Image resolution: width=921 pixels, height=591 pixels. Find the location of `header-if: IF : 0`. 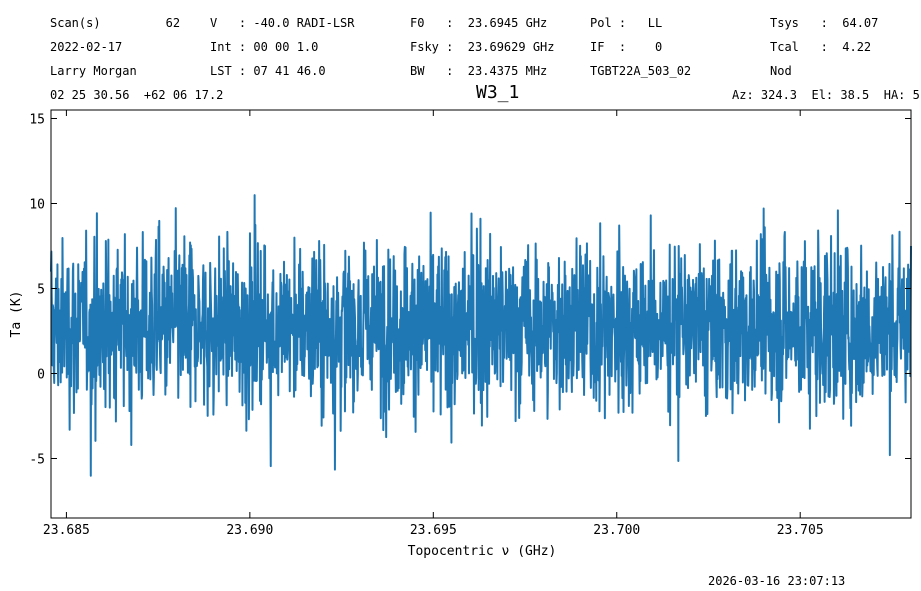

header-if: IF : 0 is located at coordinates (626, 47).